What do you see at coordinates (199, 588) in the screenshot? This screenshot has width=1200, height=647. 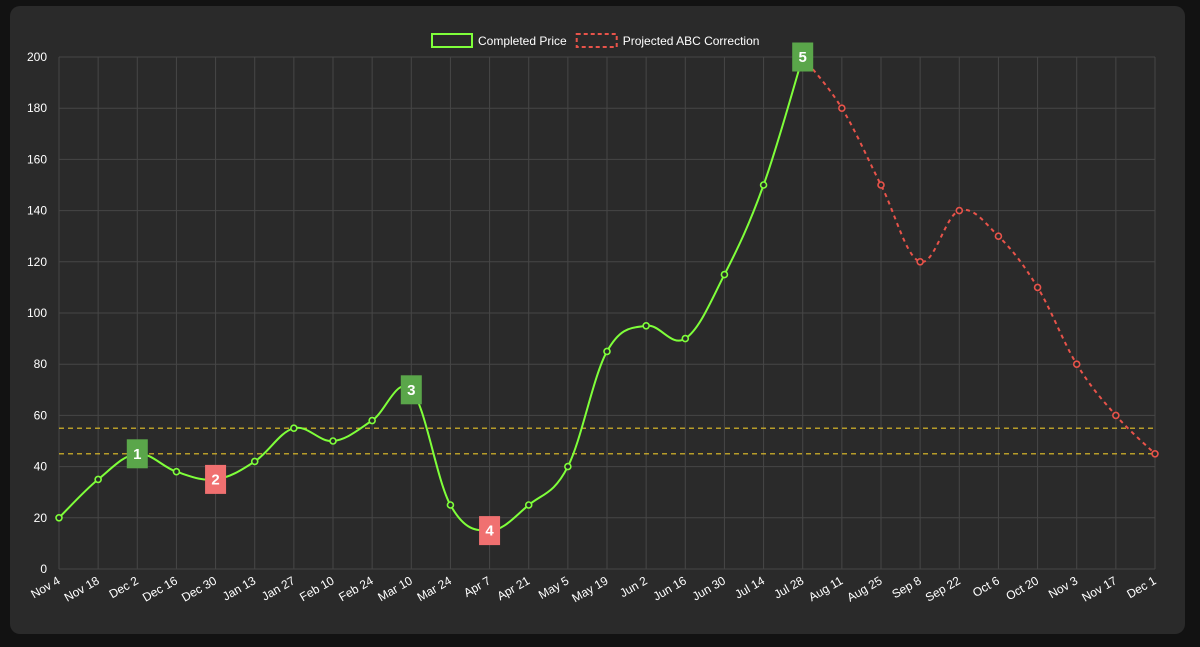 I see `x-tick-label: Dec 30` at bounding box center [199, 588].